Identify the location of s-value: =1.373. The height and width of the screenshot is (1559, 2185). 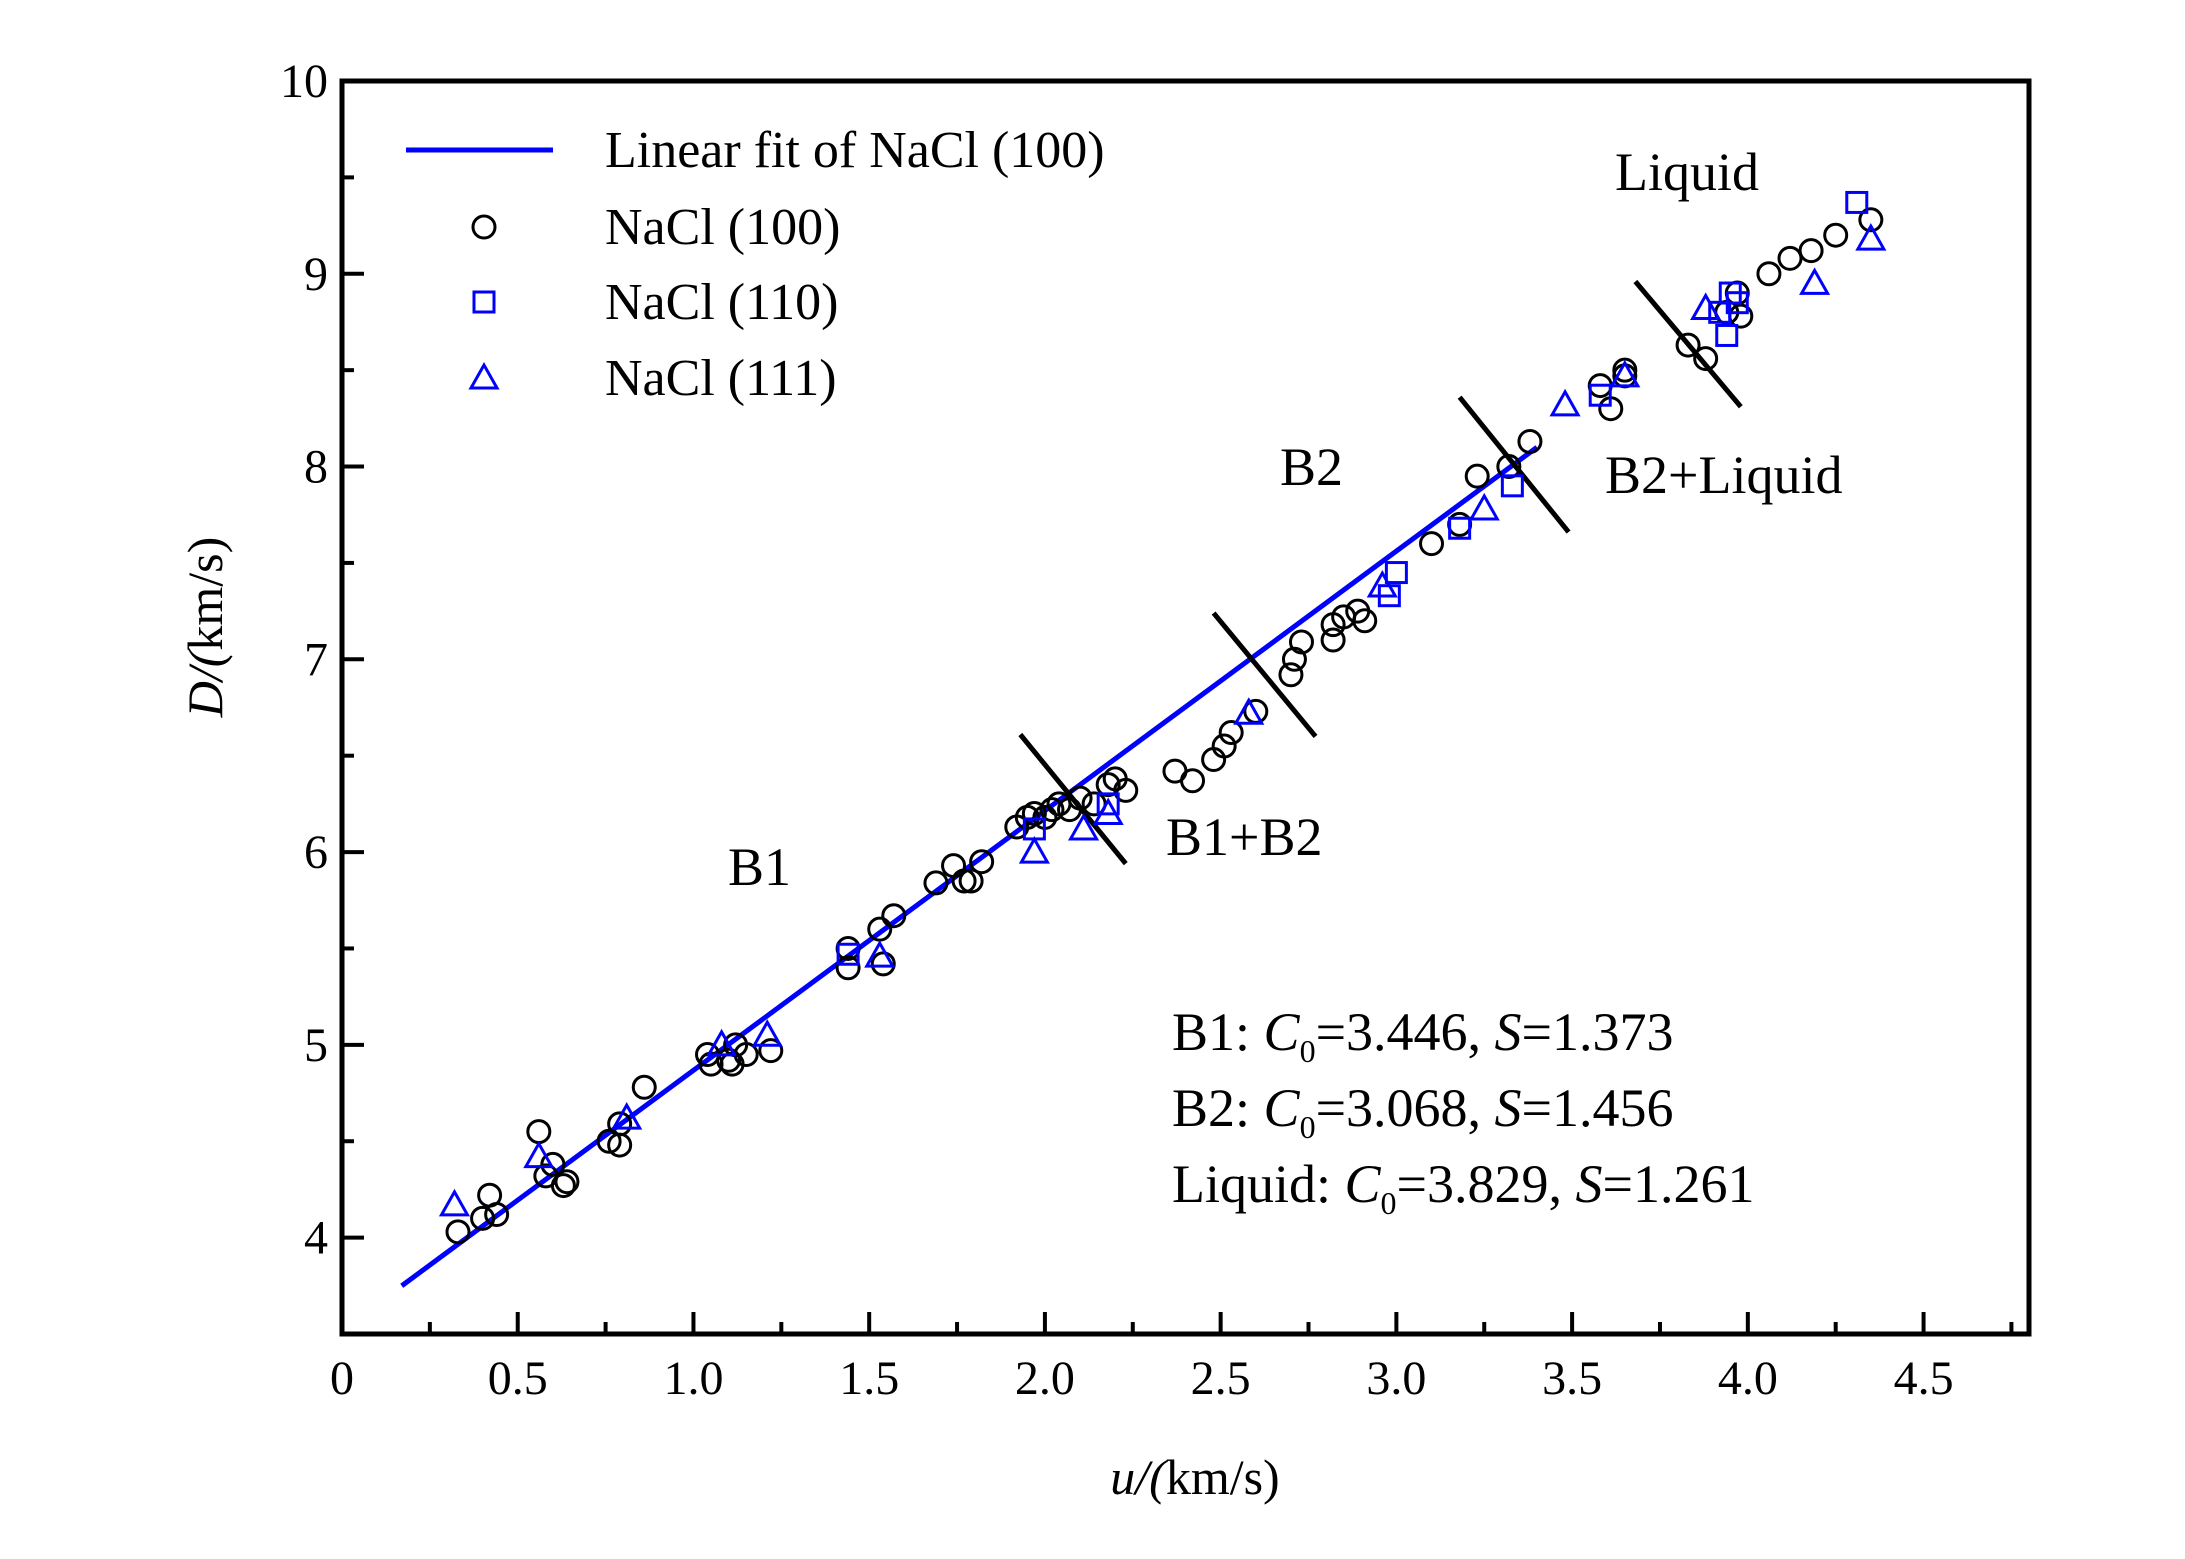
(1598, 1032).